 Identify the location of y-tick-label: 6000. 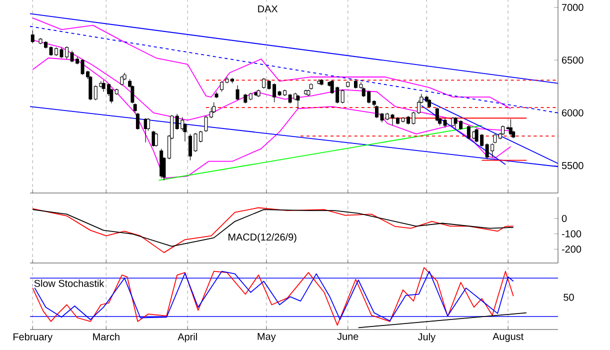
(573, 112).